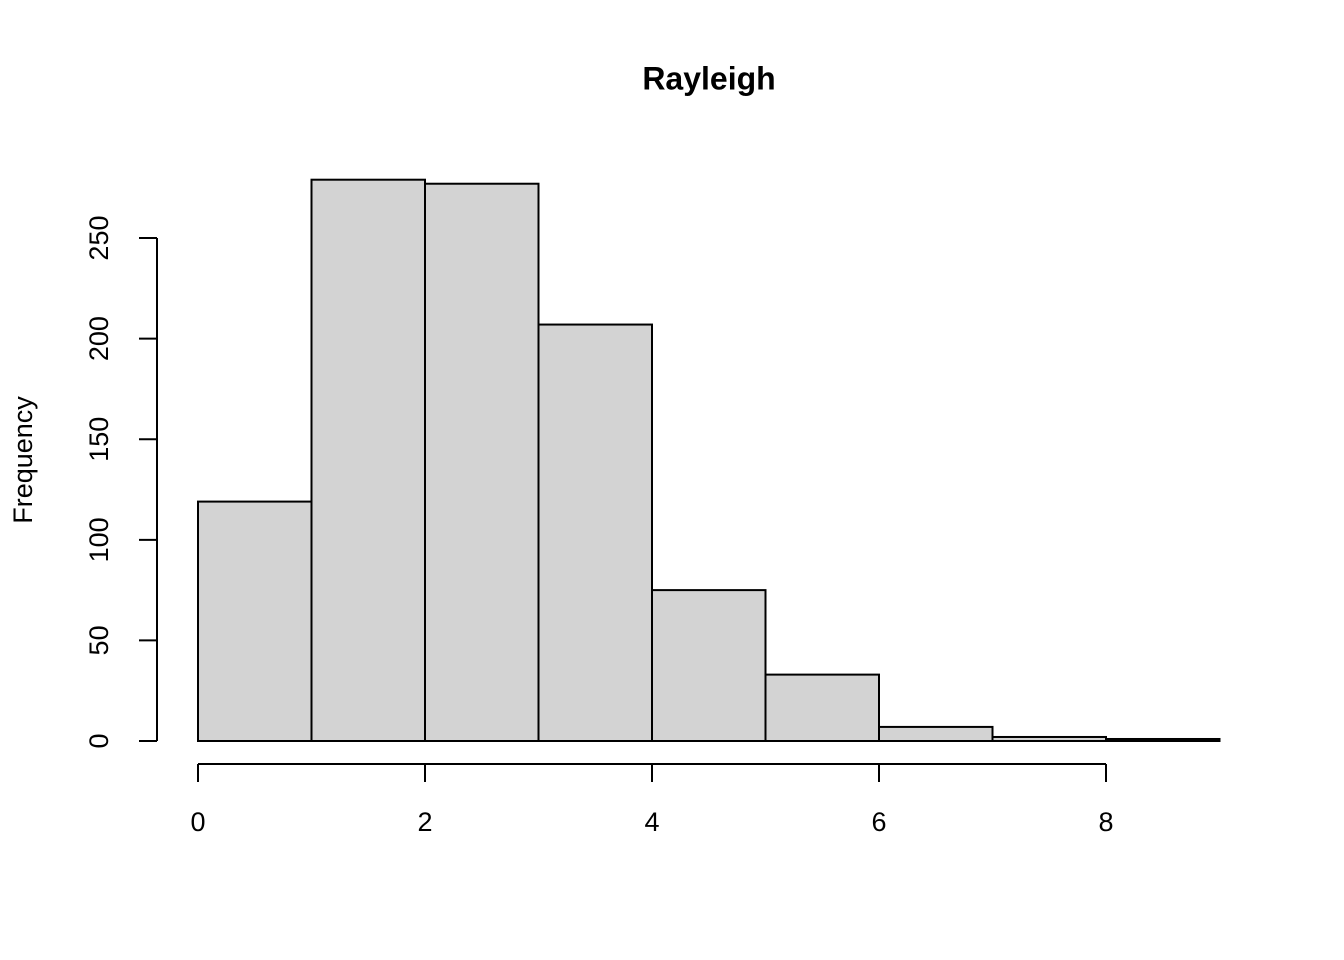 The height and width of the screenshot is (960, 1344). Describe the element at coordinates (424, 822) in the screenshot. I see `x-tick-label: 2` at that location.